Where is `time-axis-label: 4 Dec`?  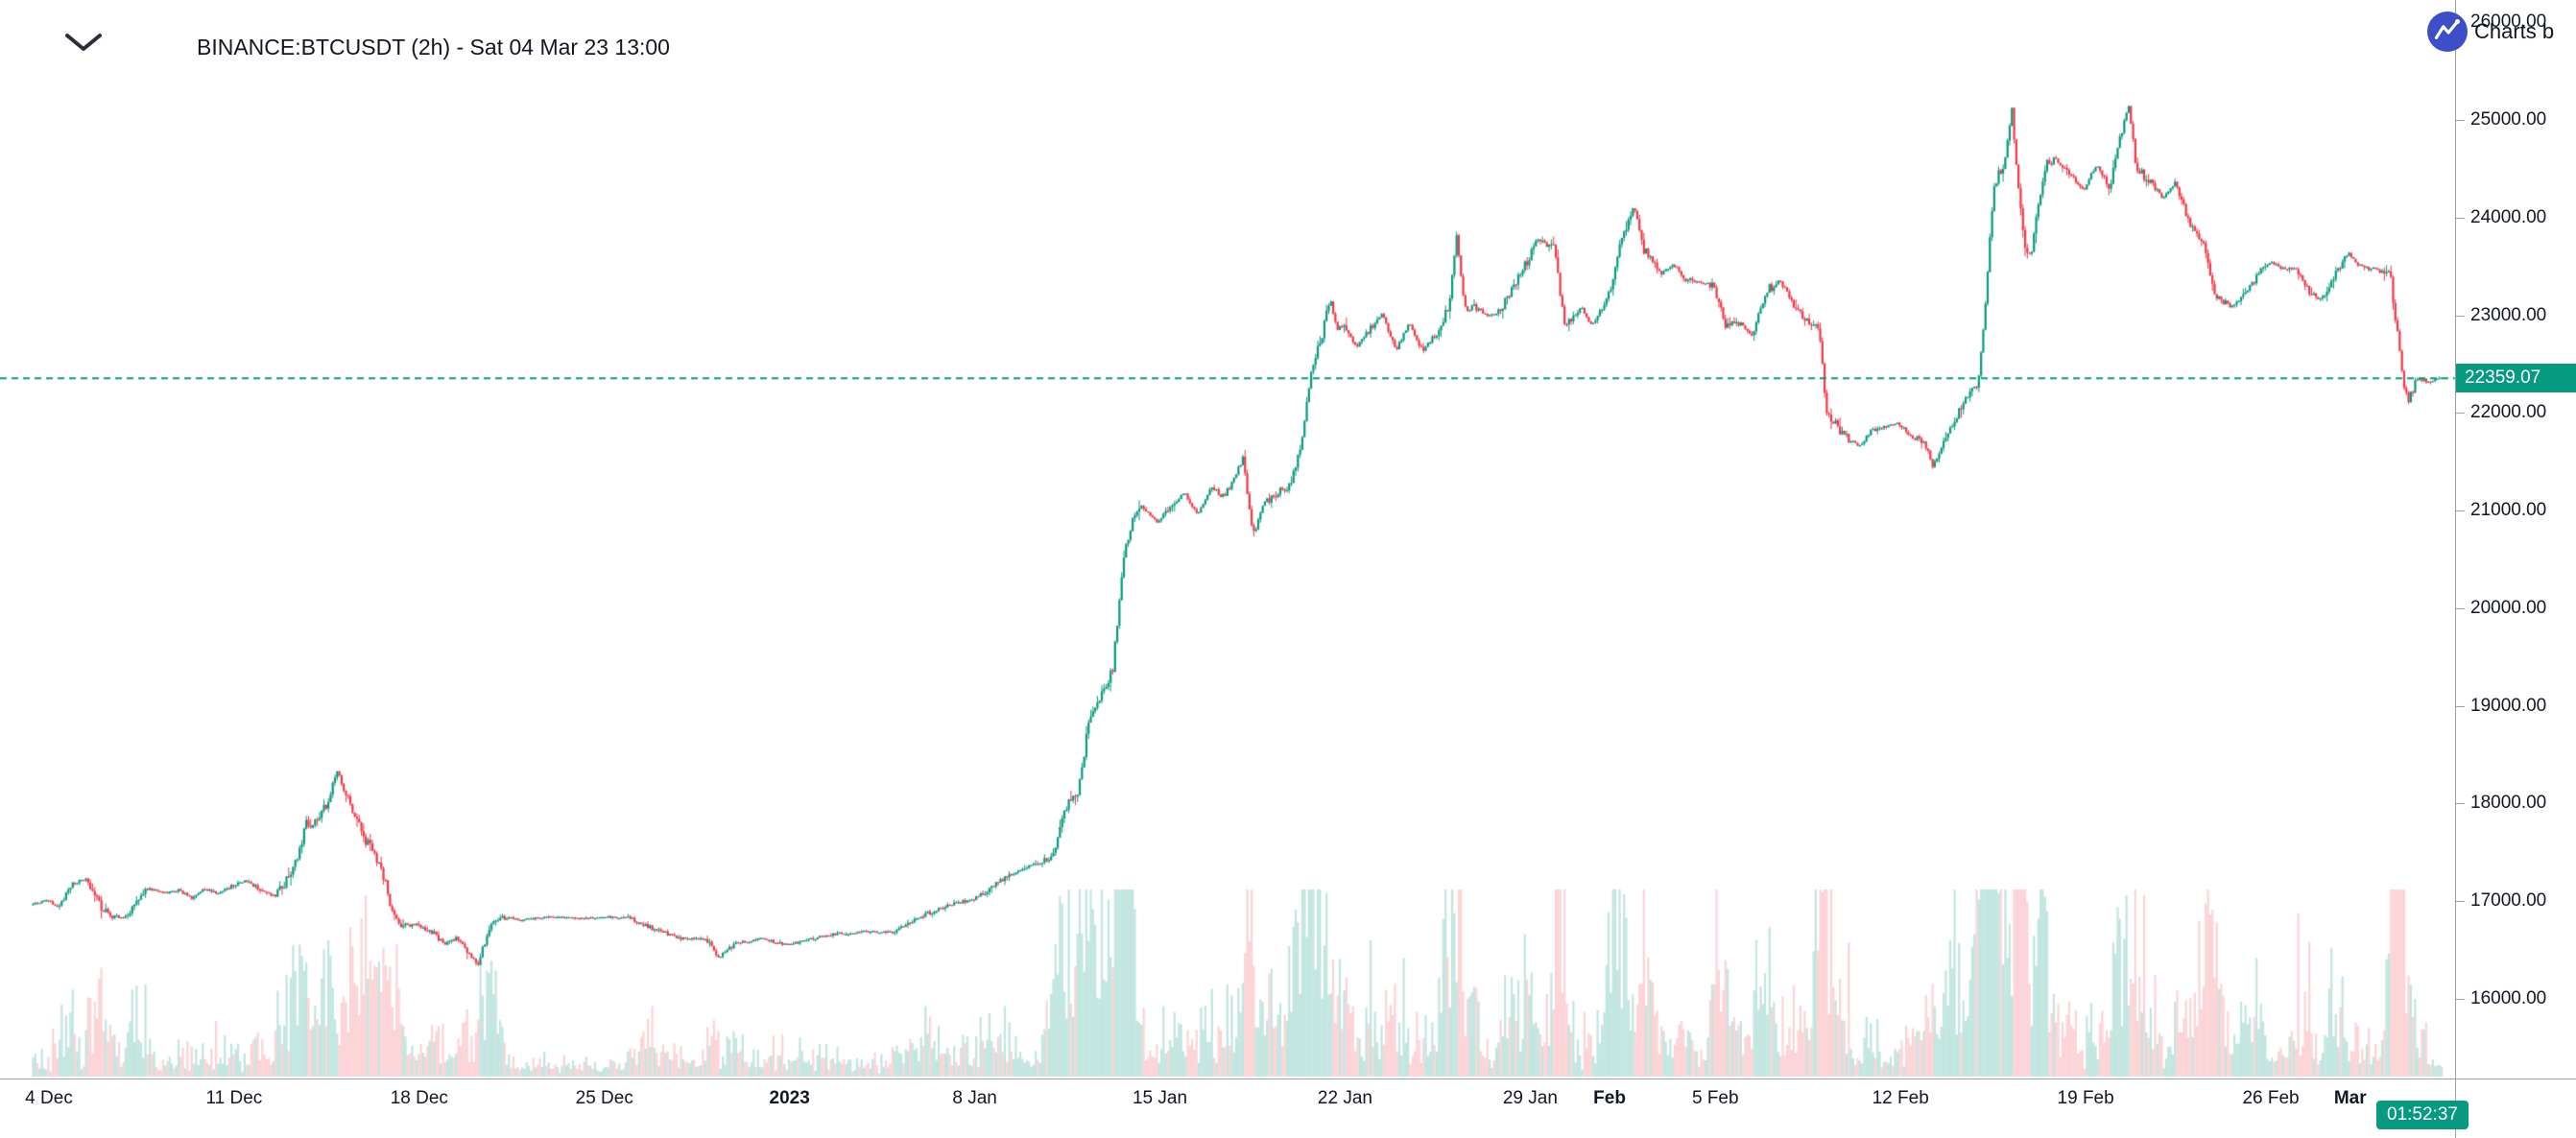 time-axis-label: 4 Dec is located at coordinates (49, 1098).